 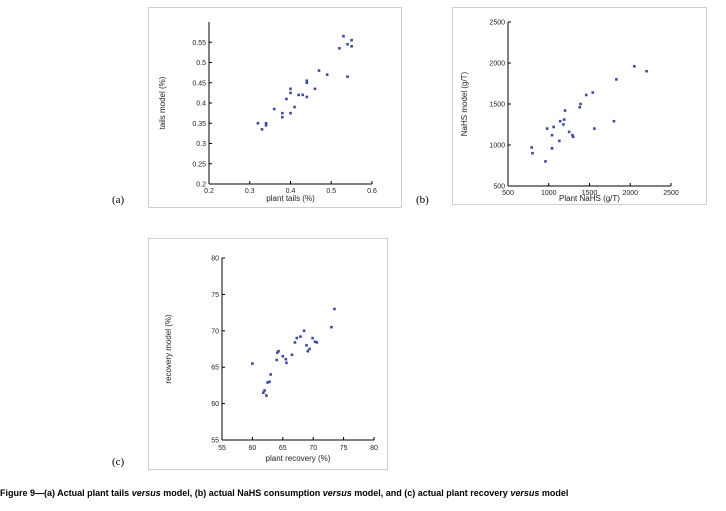 I want to click on y-tick-label: 0.45, so click(x=199, y=83).